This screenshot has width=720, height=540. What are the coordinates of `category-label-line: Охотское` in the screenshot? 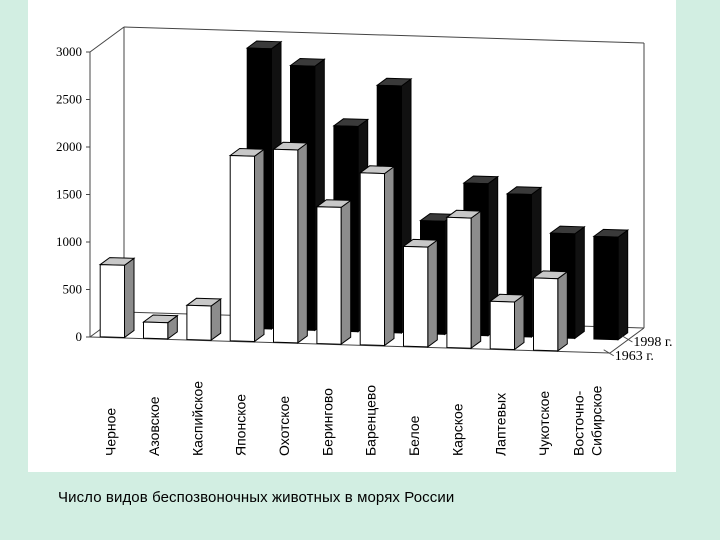 It's located at (284, 426).